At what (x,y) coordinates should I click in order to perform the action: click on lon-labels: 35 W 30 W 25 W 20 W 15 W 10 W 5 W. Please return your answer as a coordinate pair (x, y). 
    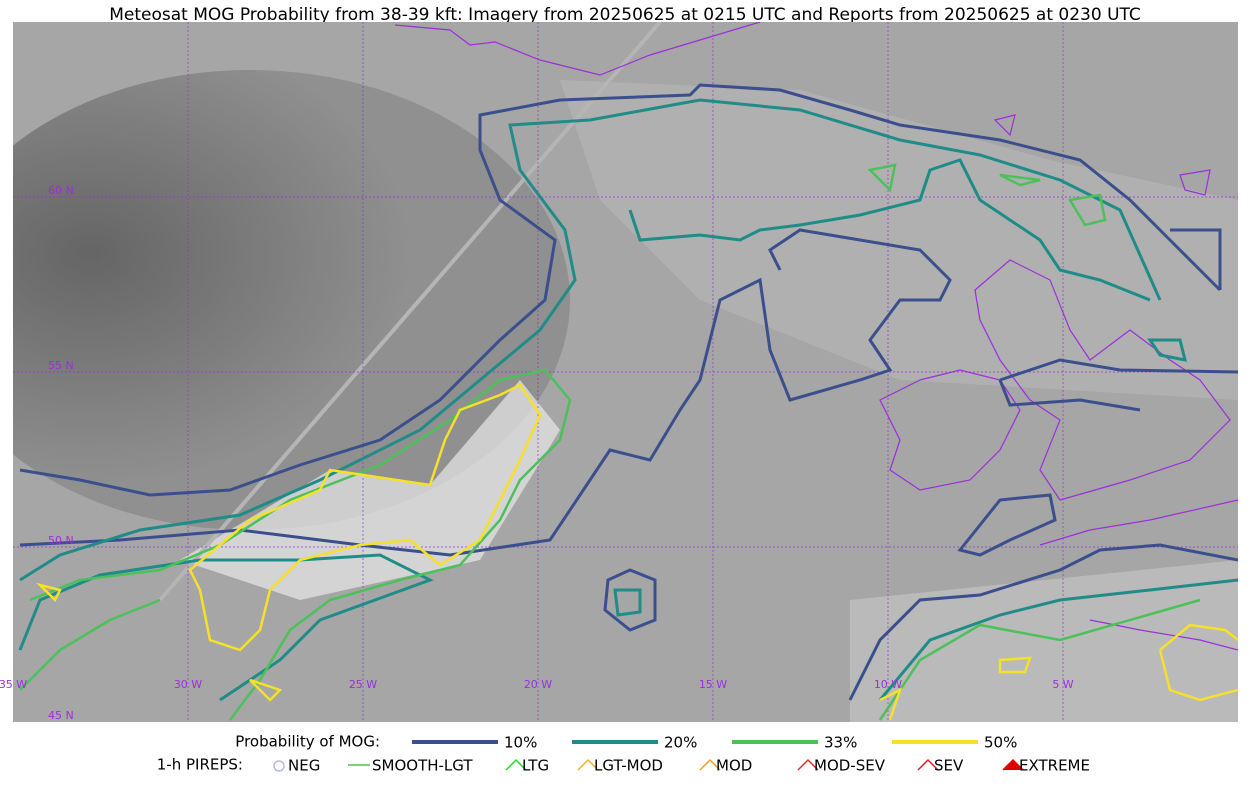
    Looking at the image, I should click on (537, 684).